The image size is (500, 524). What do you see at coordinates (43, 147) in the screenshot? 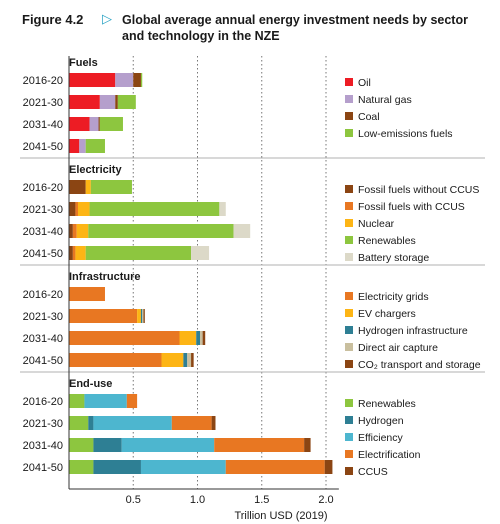
I see `category-label-0-3: 2041-50` at bounding box center [43, 147].